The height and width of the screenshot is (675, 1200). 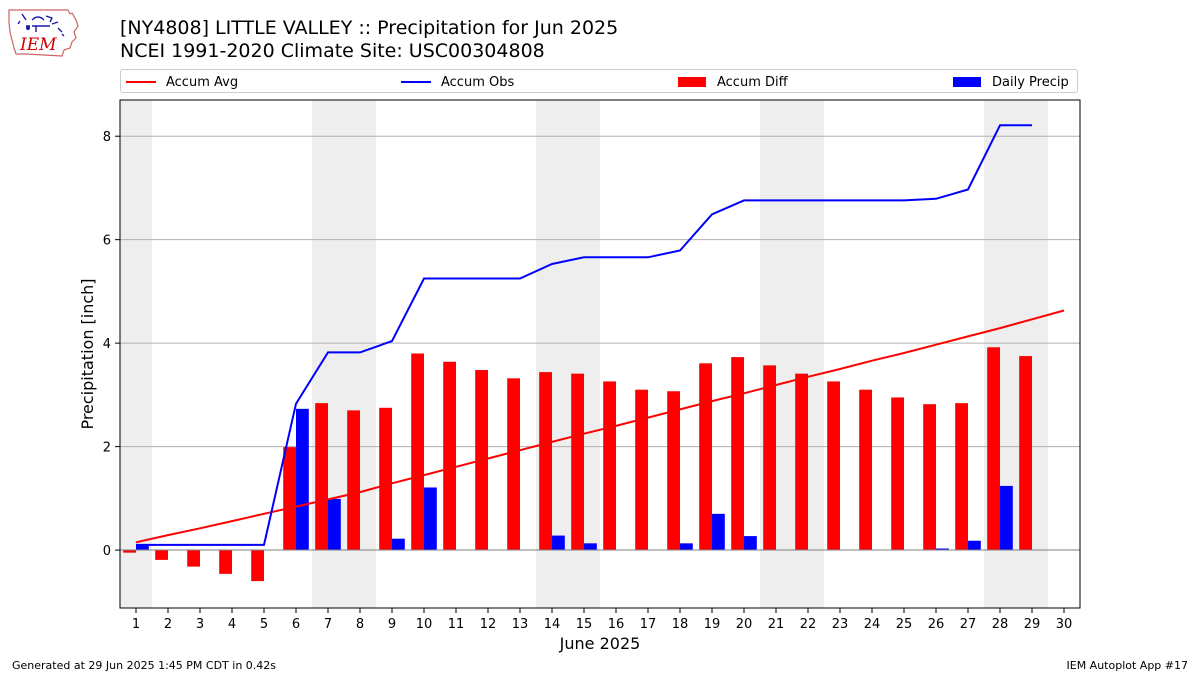 What do you see at coordinates (107, 551) in the screenshot?
I see `y-tick-label: 0` at bounding box center [107, 551].